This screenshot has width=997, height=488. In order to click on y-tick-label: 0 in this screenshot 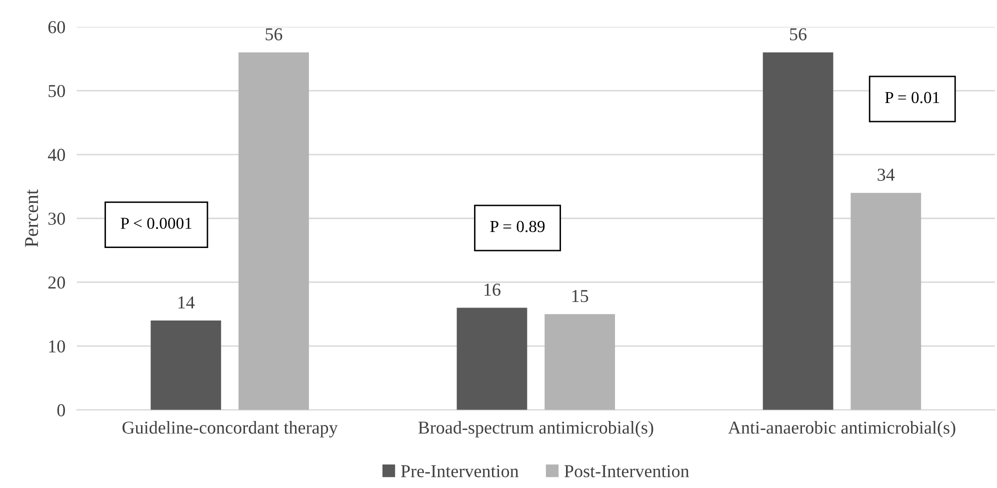, I will do `click(61, 410)`.